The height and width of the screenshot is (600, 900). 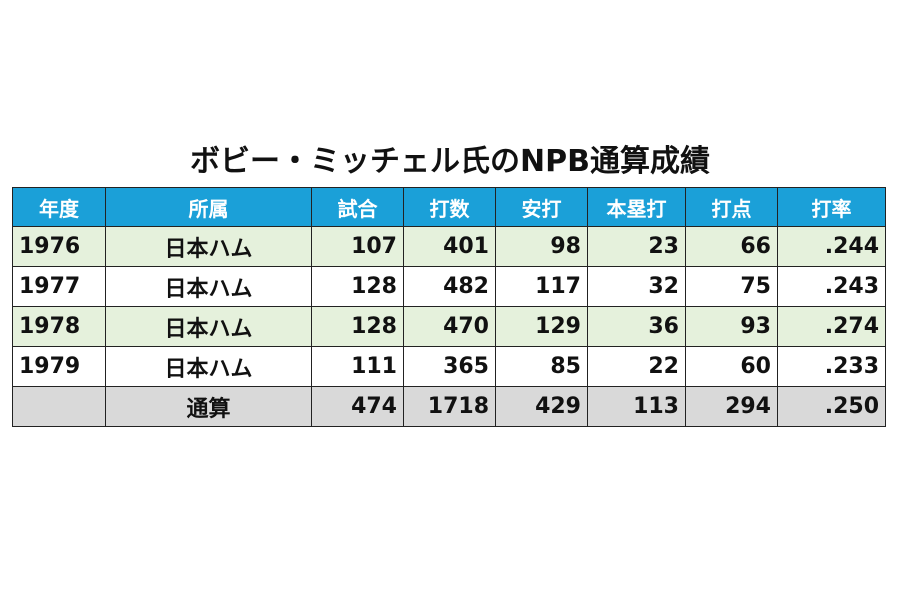 What do you see at coordinates (636, 246) in the screenshot?
I see `cell-home-runs: 23` at bounding box center [636, 246].